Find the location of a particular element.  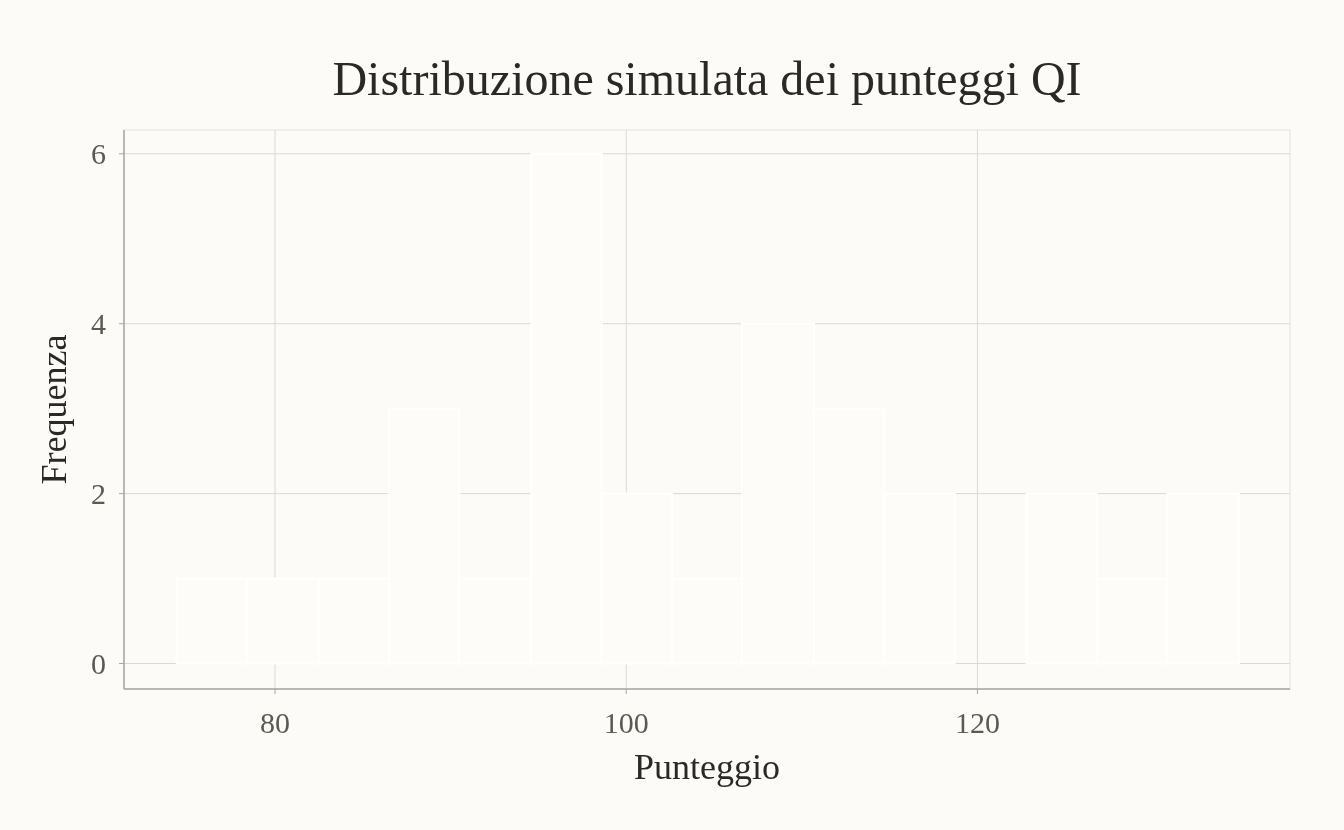

y-tick-label: 0 is located at coordinates (98, 664).